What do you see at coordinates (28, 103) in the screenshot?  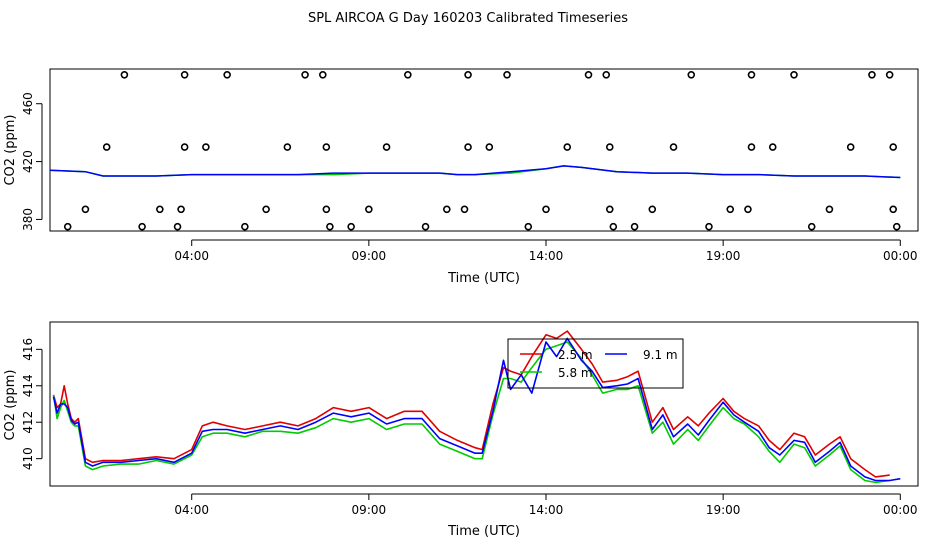 I see `y-tick-label: 460` at bounding box center [28, 103].